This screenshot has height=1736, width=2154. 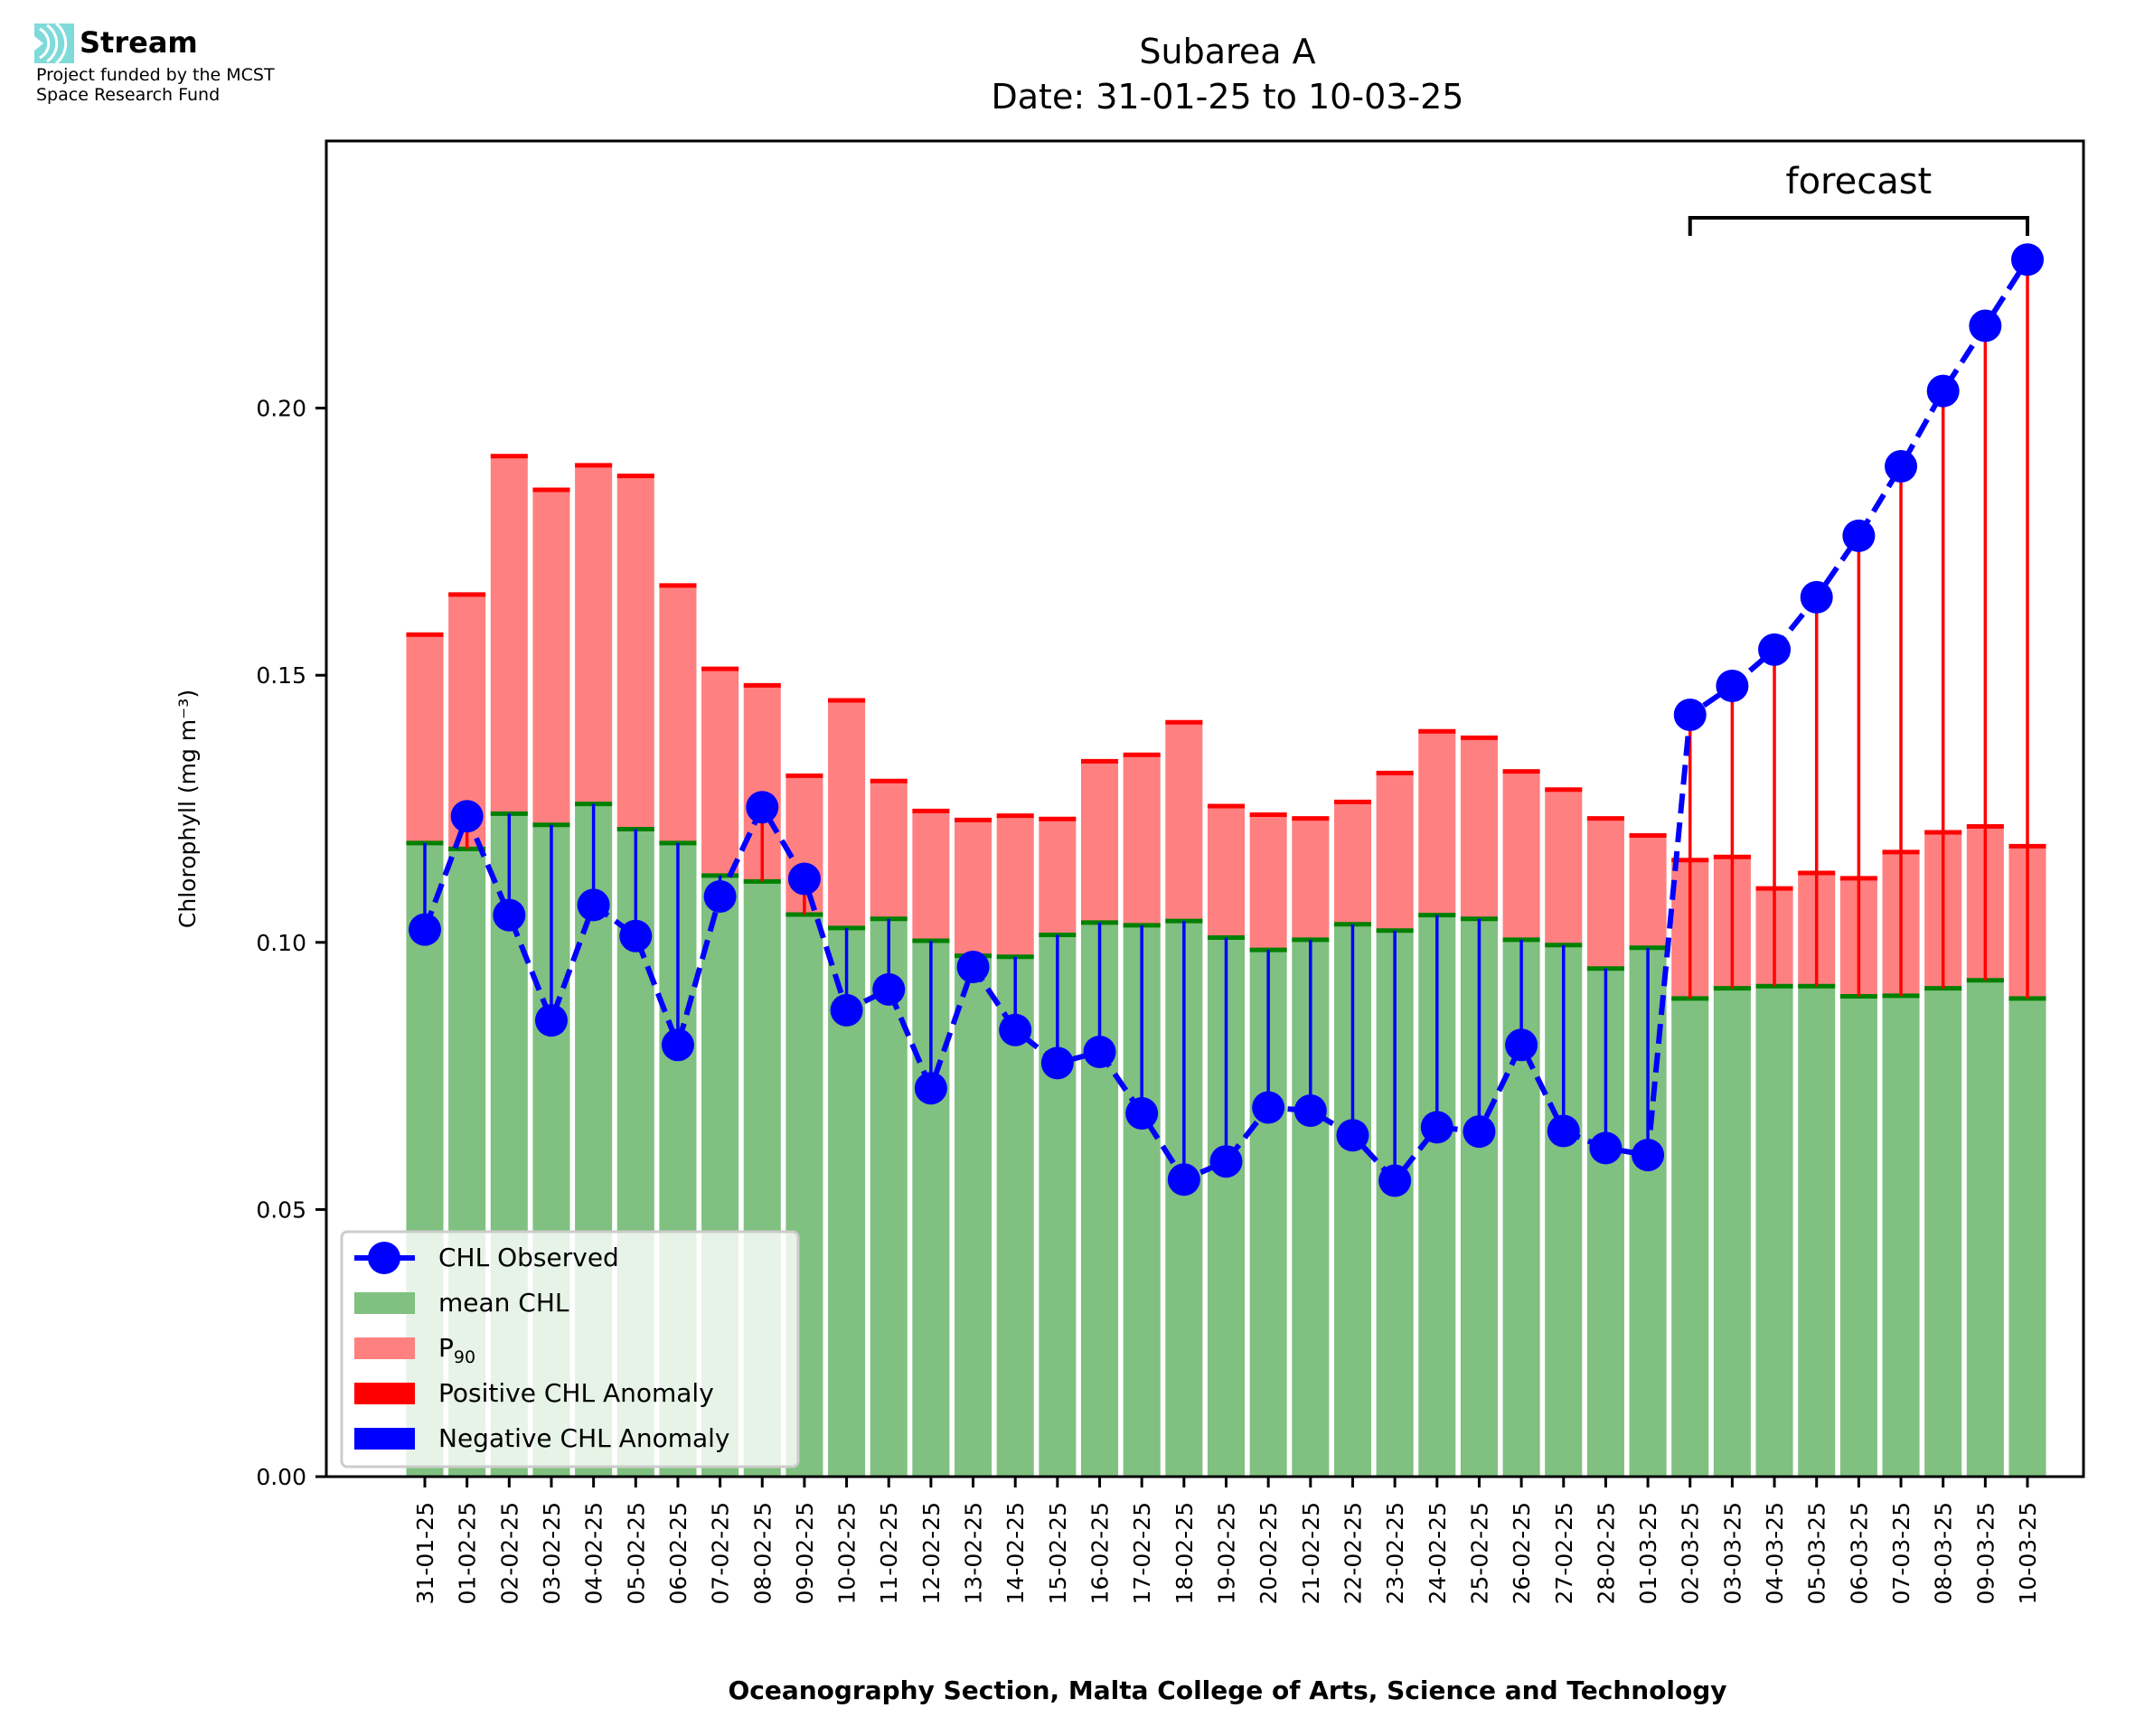 I want to click on y-tick-label: 0.00, so click(x=281, y=1477).